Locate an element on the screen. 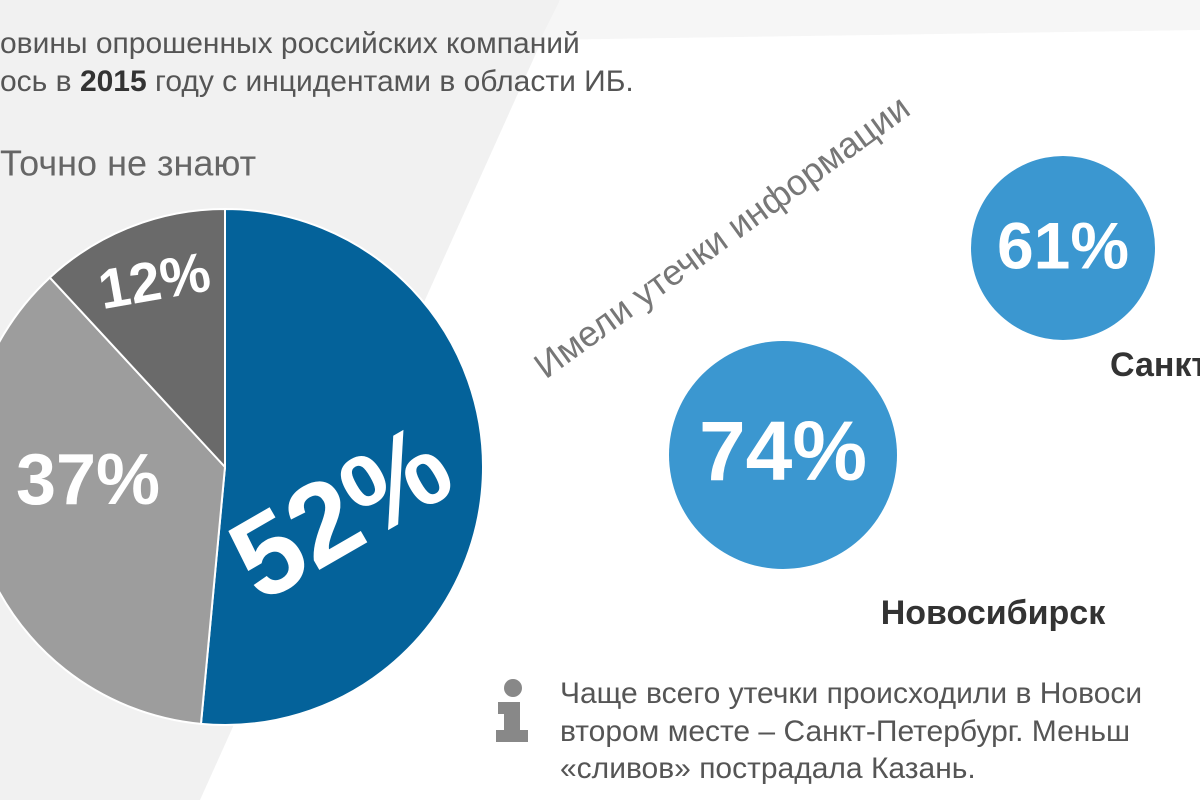  city-label: Санкт is located at coordinates (1155, 365).